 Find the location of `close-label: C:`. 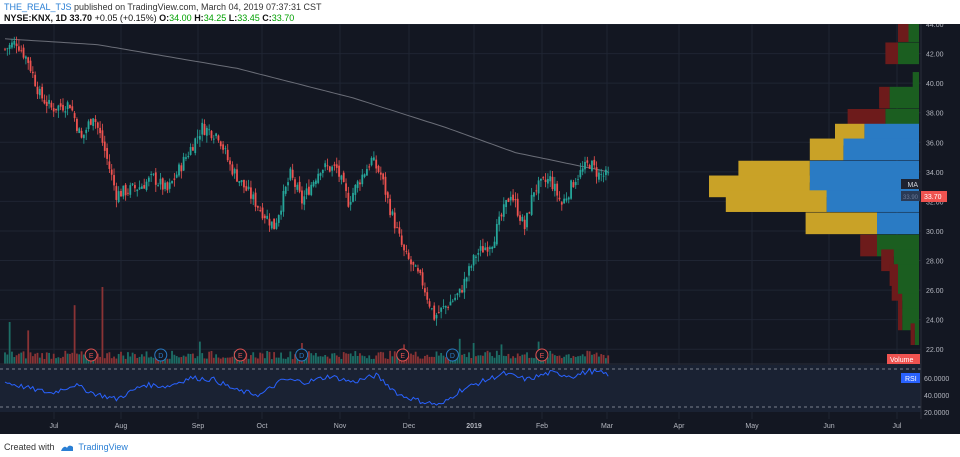

close-label: C: is located at coordinates (267, 18).